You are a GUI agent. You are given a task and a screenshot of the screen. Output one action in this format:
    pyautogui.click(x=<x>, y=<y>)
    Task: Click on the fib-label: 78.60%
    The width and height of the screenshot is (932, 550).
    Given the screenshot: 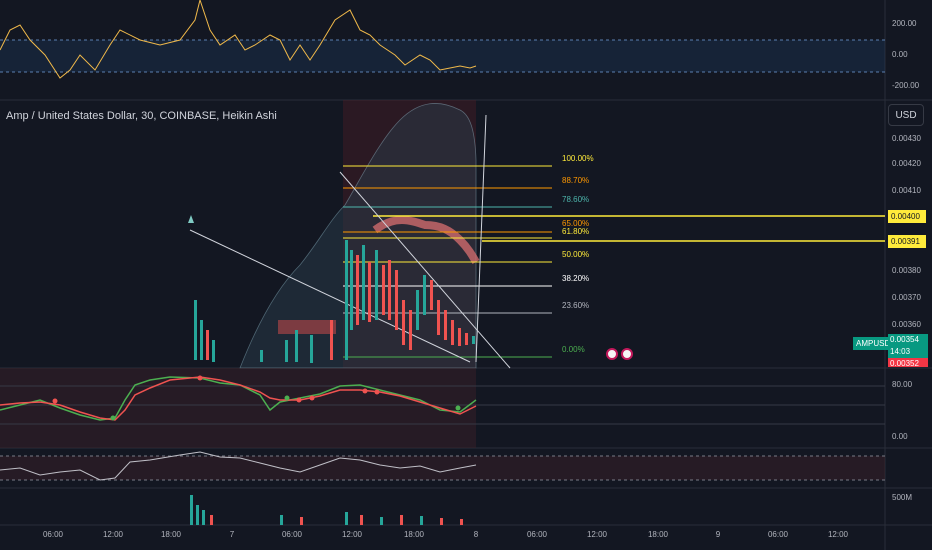 What is the action you would take?
    pyautogui.click(x=576, y=199)
    